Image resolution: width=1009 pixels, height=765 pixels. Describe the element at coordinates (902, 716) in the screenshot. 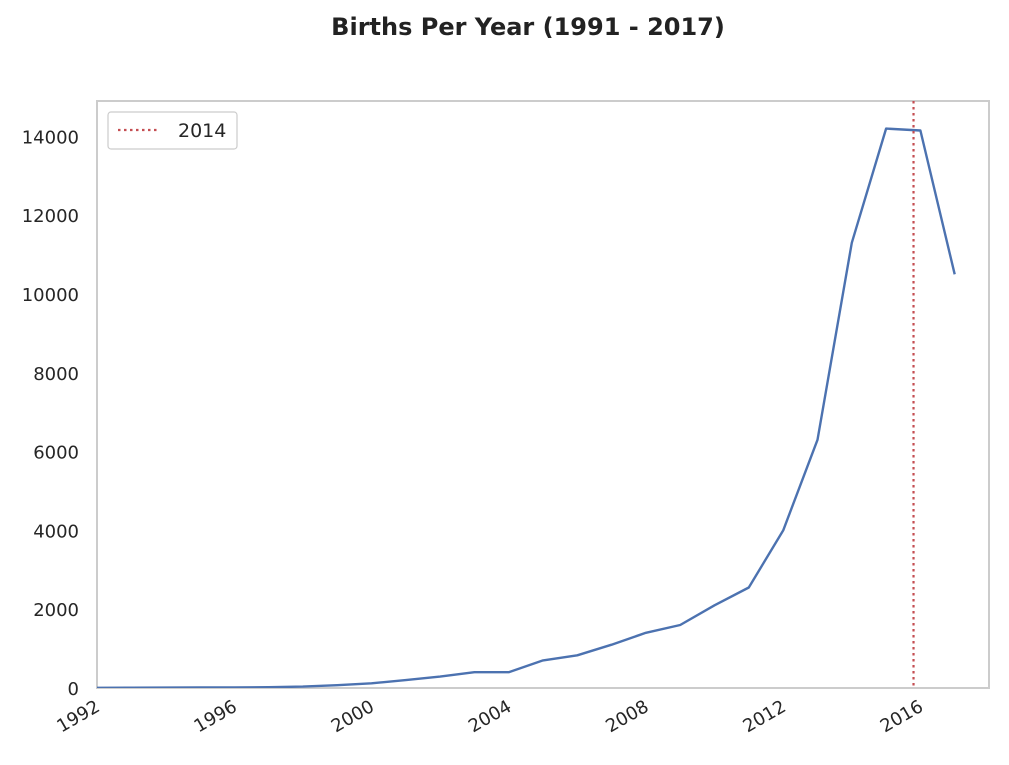

I see `x-tick-label: 2016` at that location.